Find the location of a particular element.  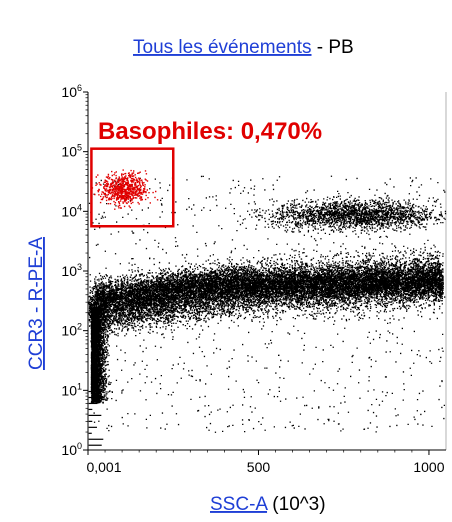

gated-basophil-events is located at coordinates (125, 189).